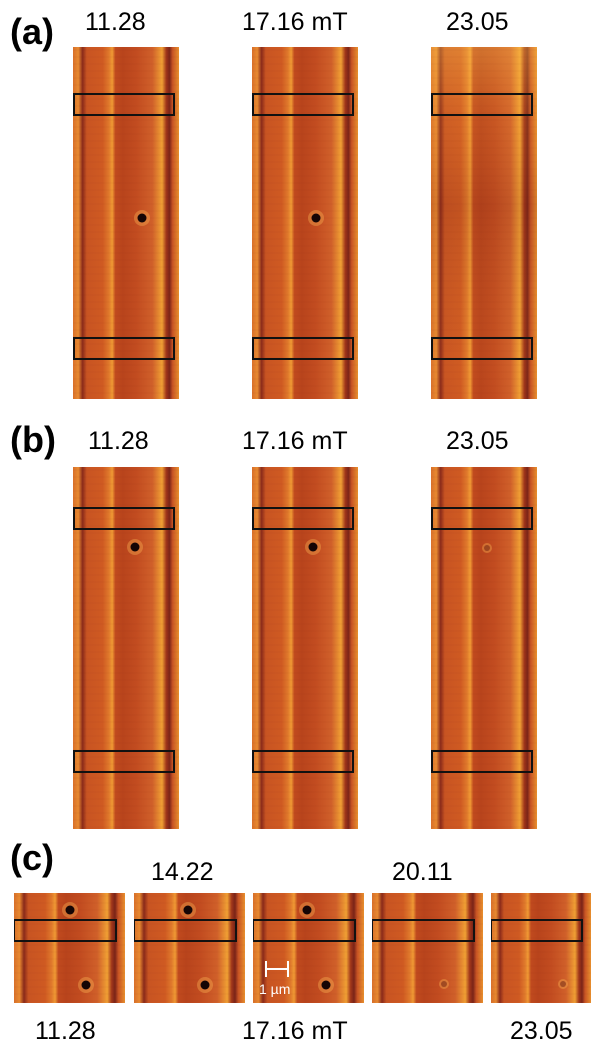  Describe the element at coordinates (33, 439) in the screenshot. I see `panel-label-b: (b)` at that location.